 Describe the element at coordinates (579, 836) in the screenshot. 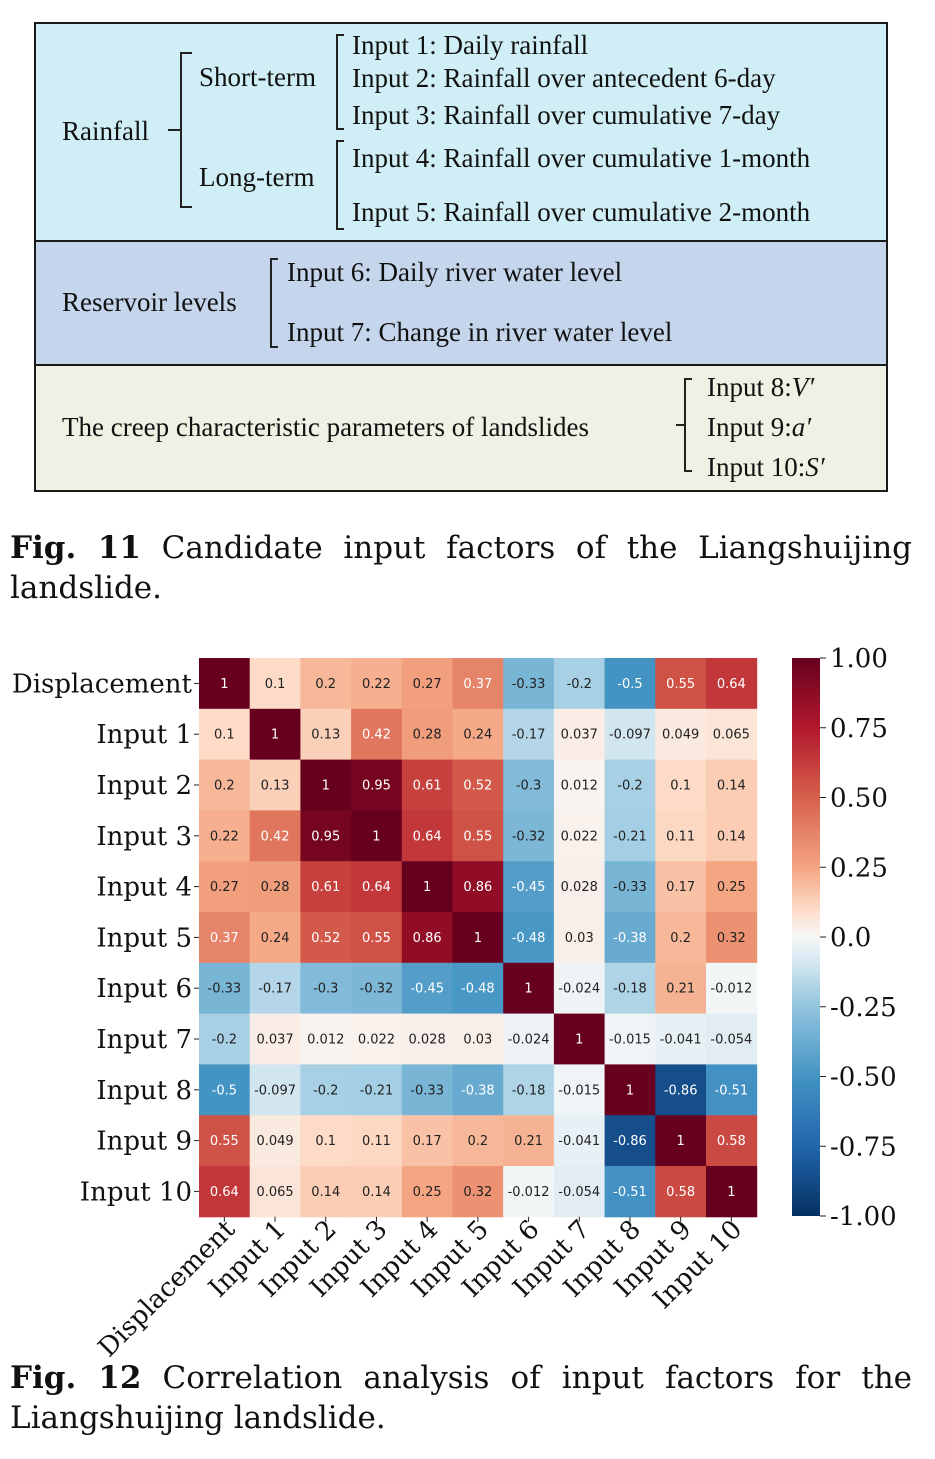

I see `heatmap-cell-label: 0.022` at that location.